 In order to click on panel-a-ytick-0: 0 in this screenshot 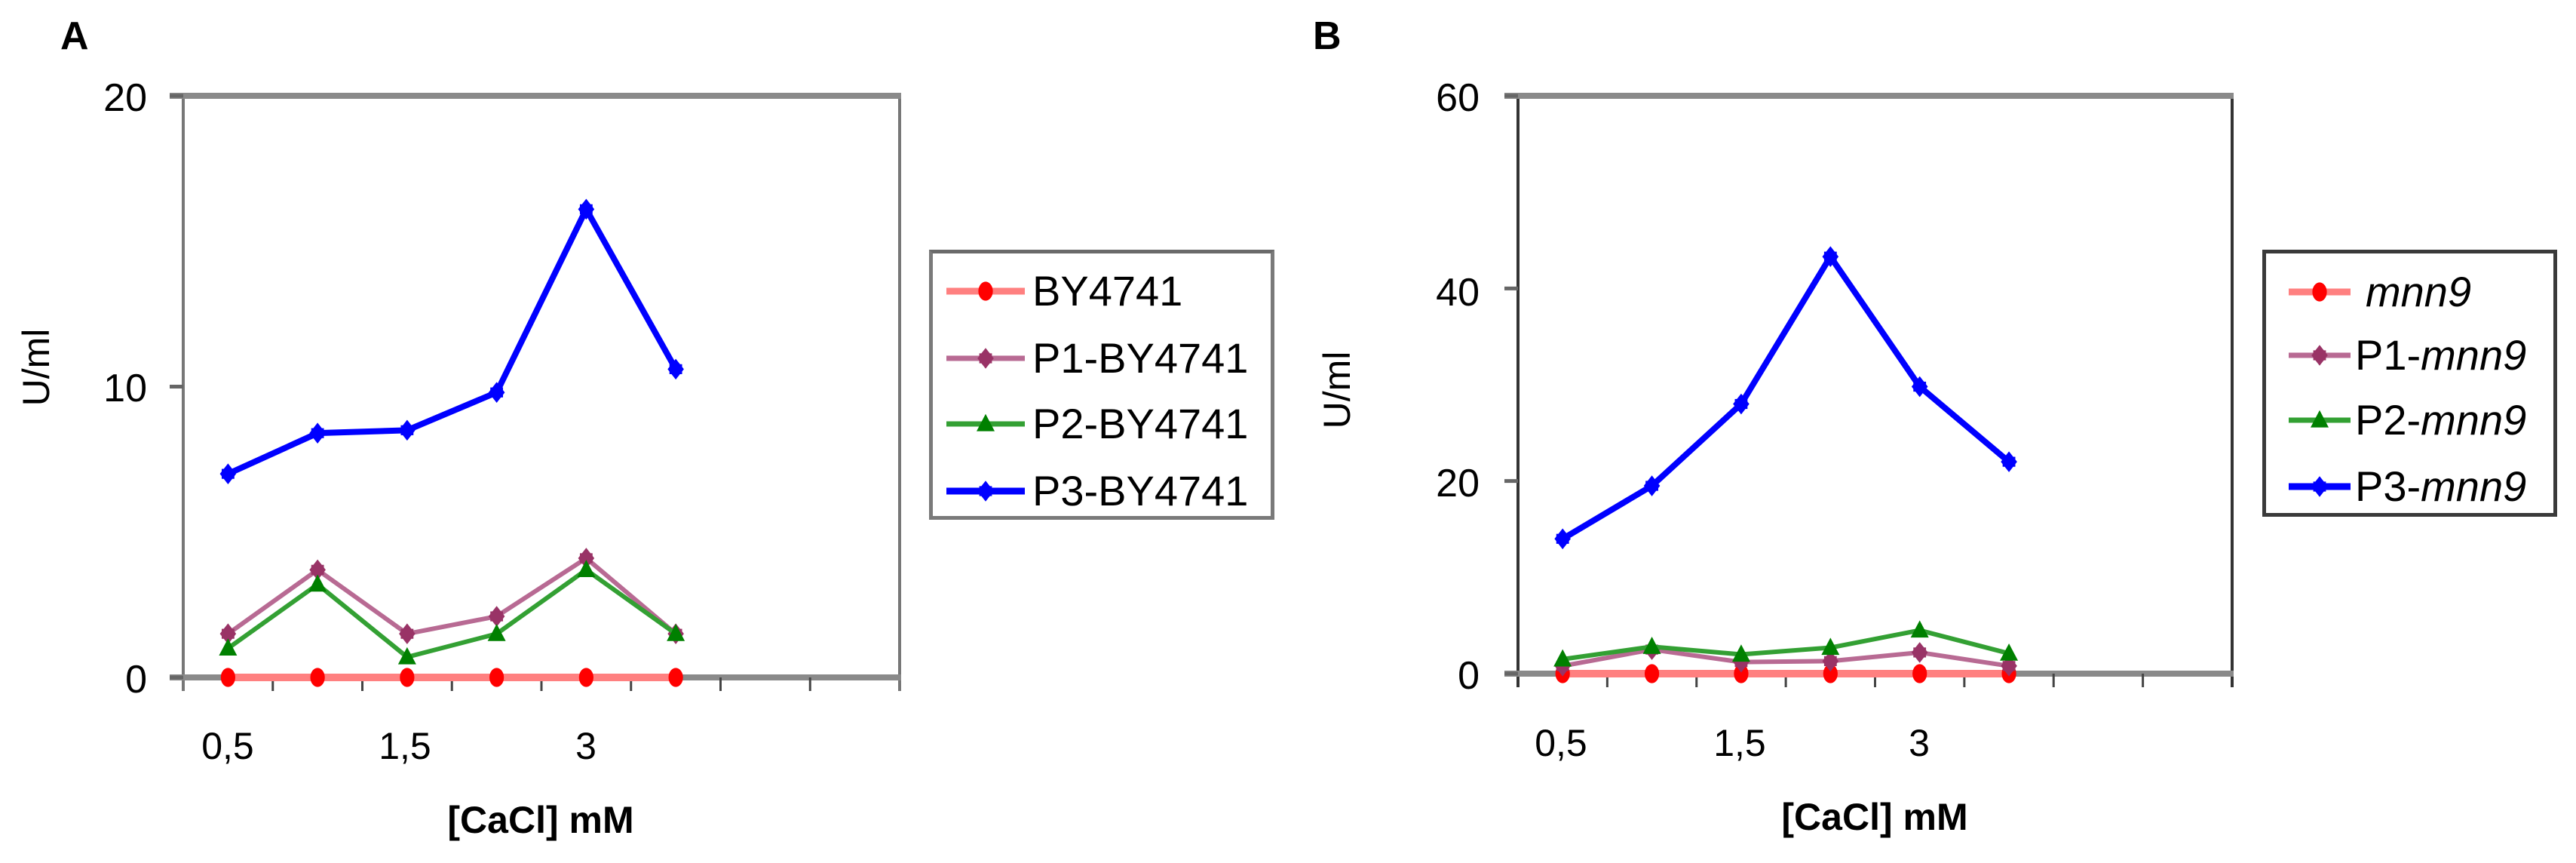, I will do `click(136, 680)`.